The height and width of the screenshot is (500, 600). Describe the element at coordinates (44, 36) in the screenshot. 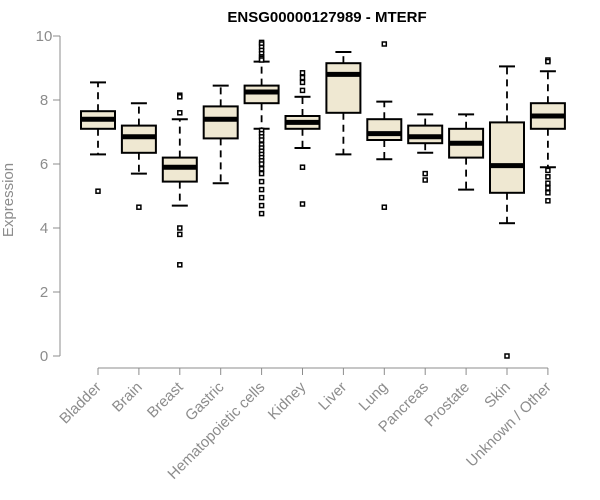

I see `y-tick-label: 10` at that location.